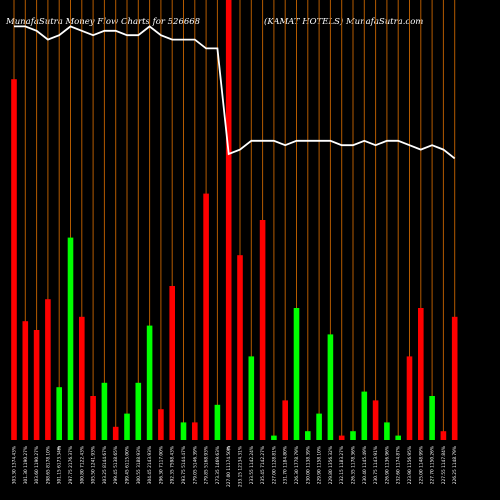 The image size is (500, 500). What do you see at coordinates (444, 465) in the screenshot?
I see `x-tick-label: 227.55 1147.84%` at bounding box center [444, 465].